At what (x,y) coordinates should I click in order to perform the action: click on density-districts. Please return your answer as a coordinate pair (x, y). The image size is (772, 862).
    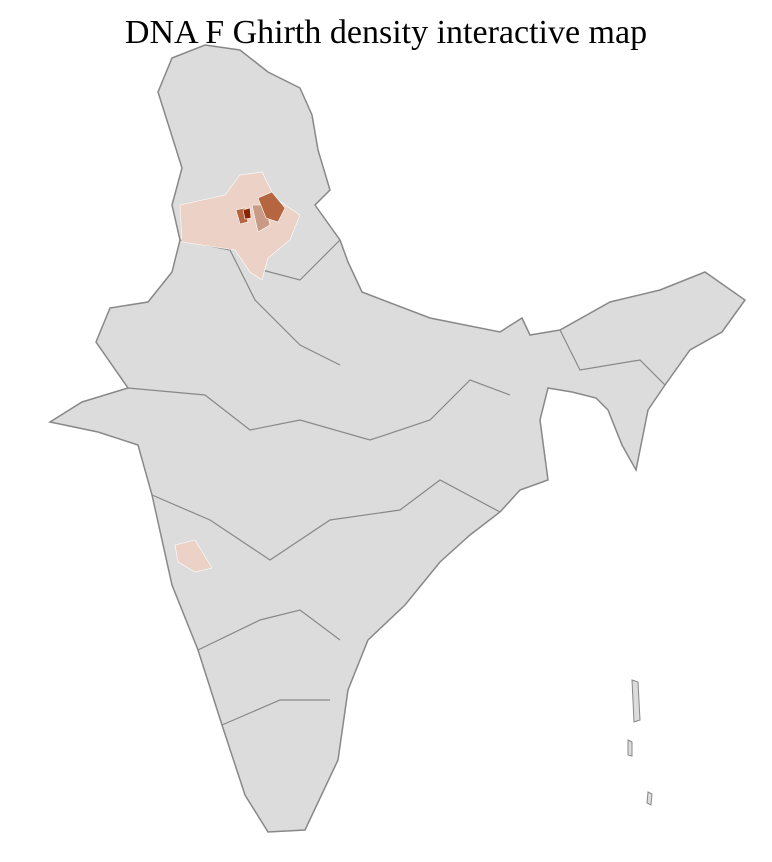
    Looking at the image, I should click on (237, 372).